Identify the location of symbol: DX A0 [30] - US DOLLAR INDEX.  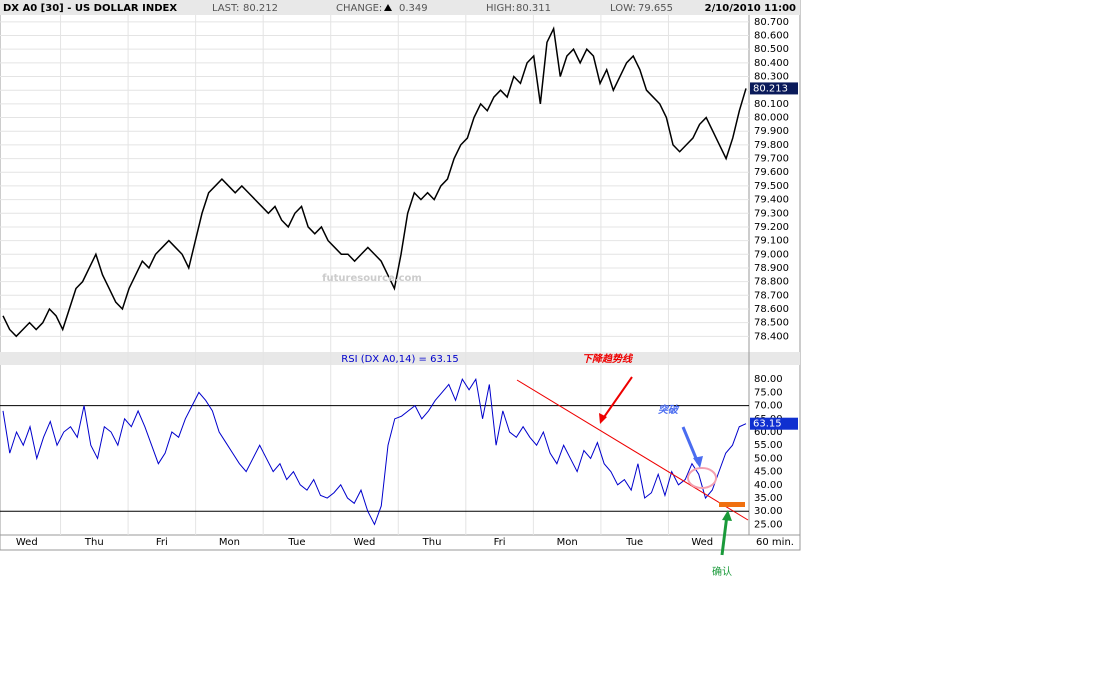
(90, 8).